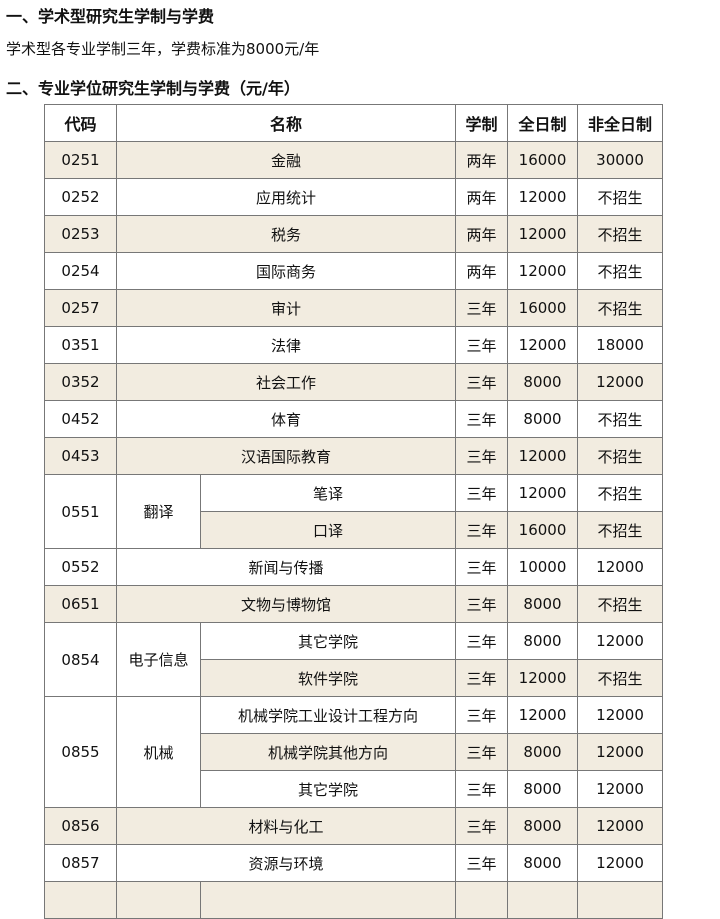 The image size is (720, 919). What do you see at coordinates (110, 16) in the screenshot?
I see `section1-title: 一、学术型研究生学制与学费` at bounding box center [110, 16].